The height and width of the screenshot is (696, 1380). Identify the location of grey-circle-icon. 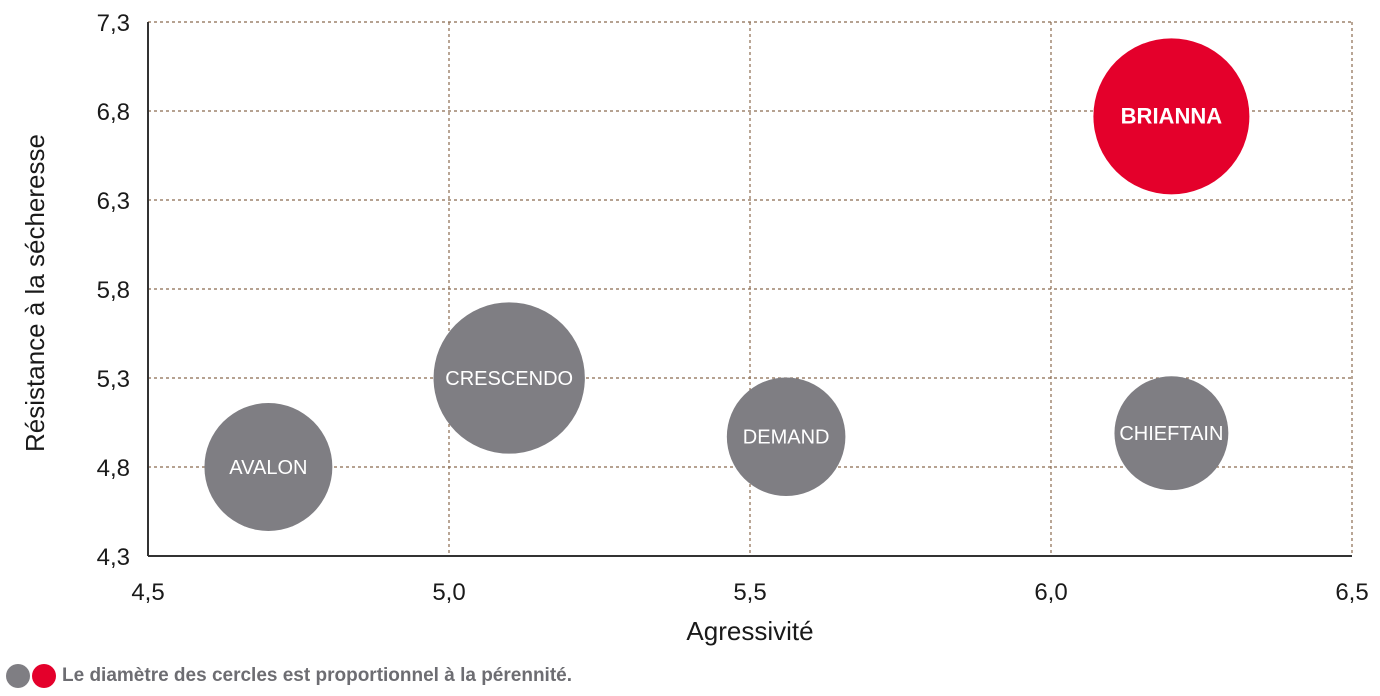
(18, 676).